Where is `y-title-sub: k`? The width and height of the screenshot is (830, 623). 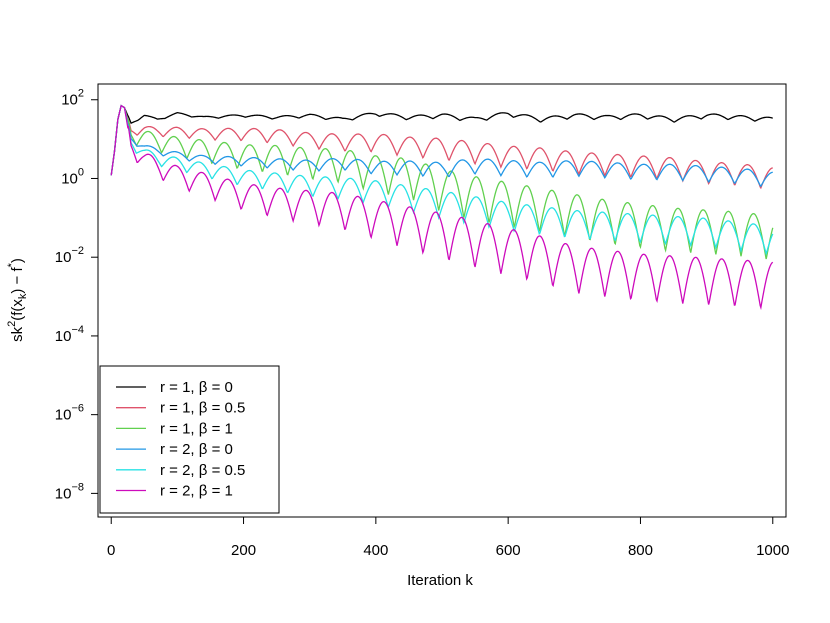 y-title-sub: k is located at coordinates (23, 296).